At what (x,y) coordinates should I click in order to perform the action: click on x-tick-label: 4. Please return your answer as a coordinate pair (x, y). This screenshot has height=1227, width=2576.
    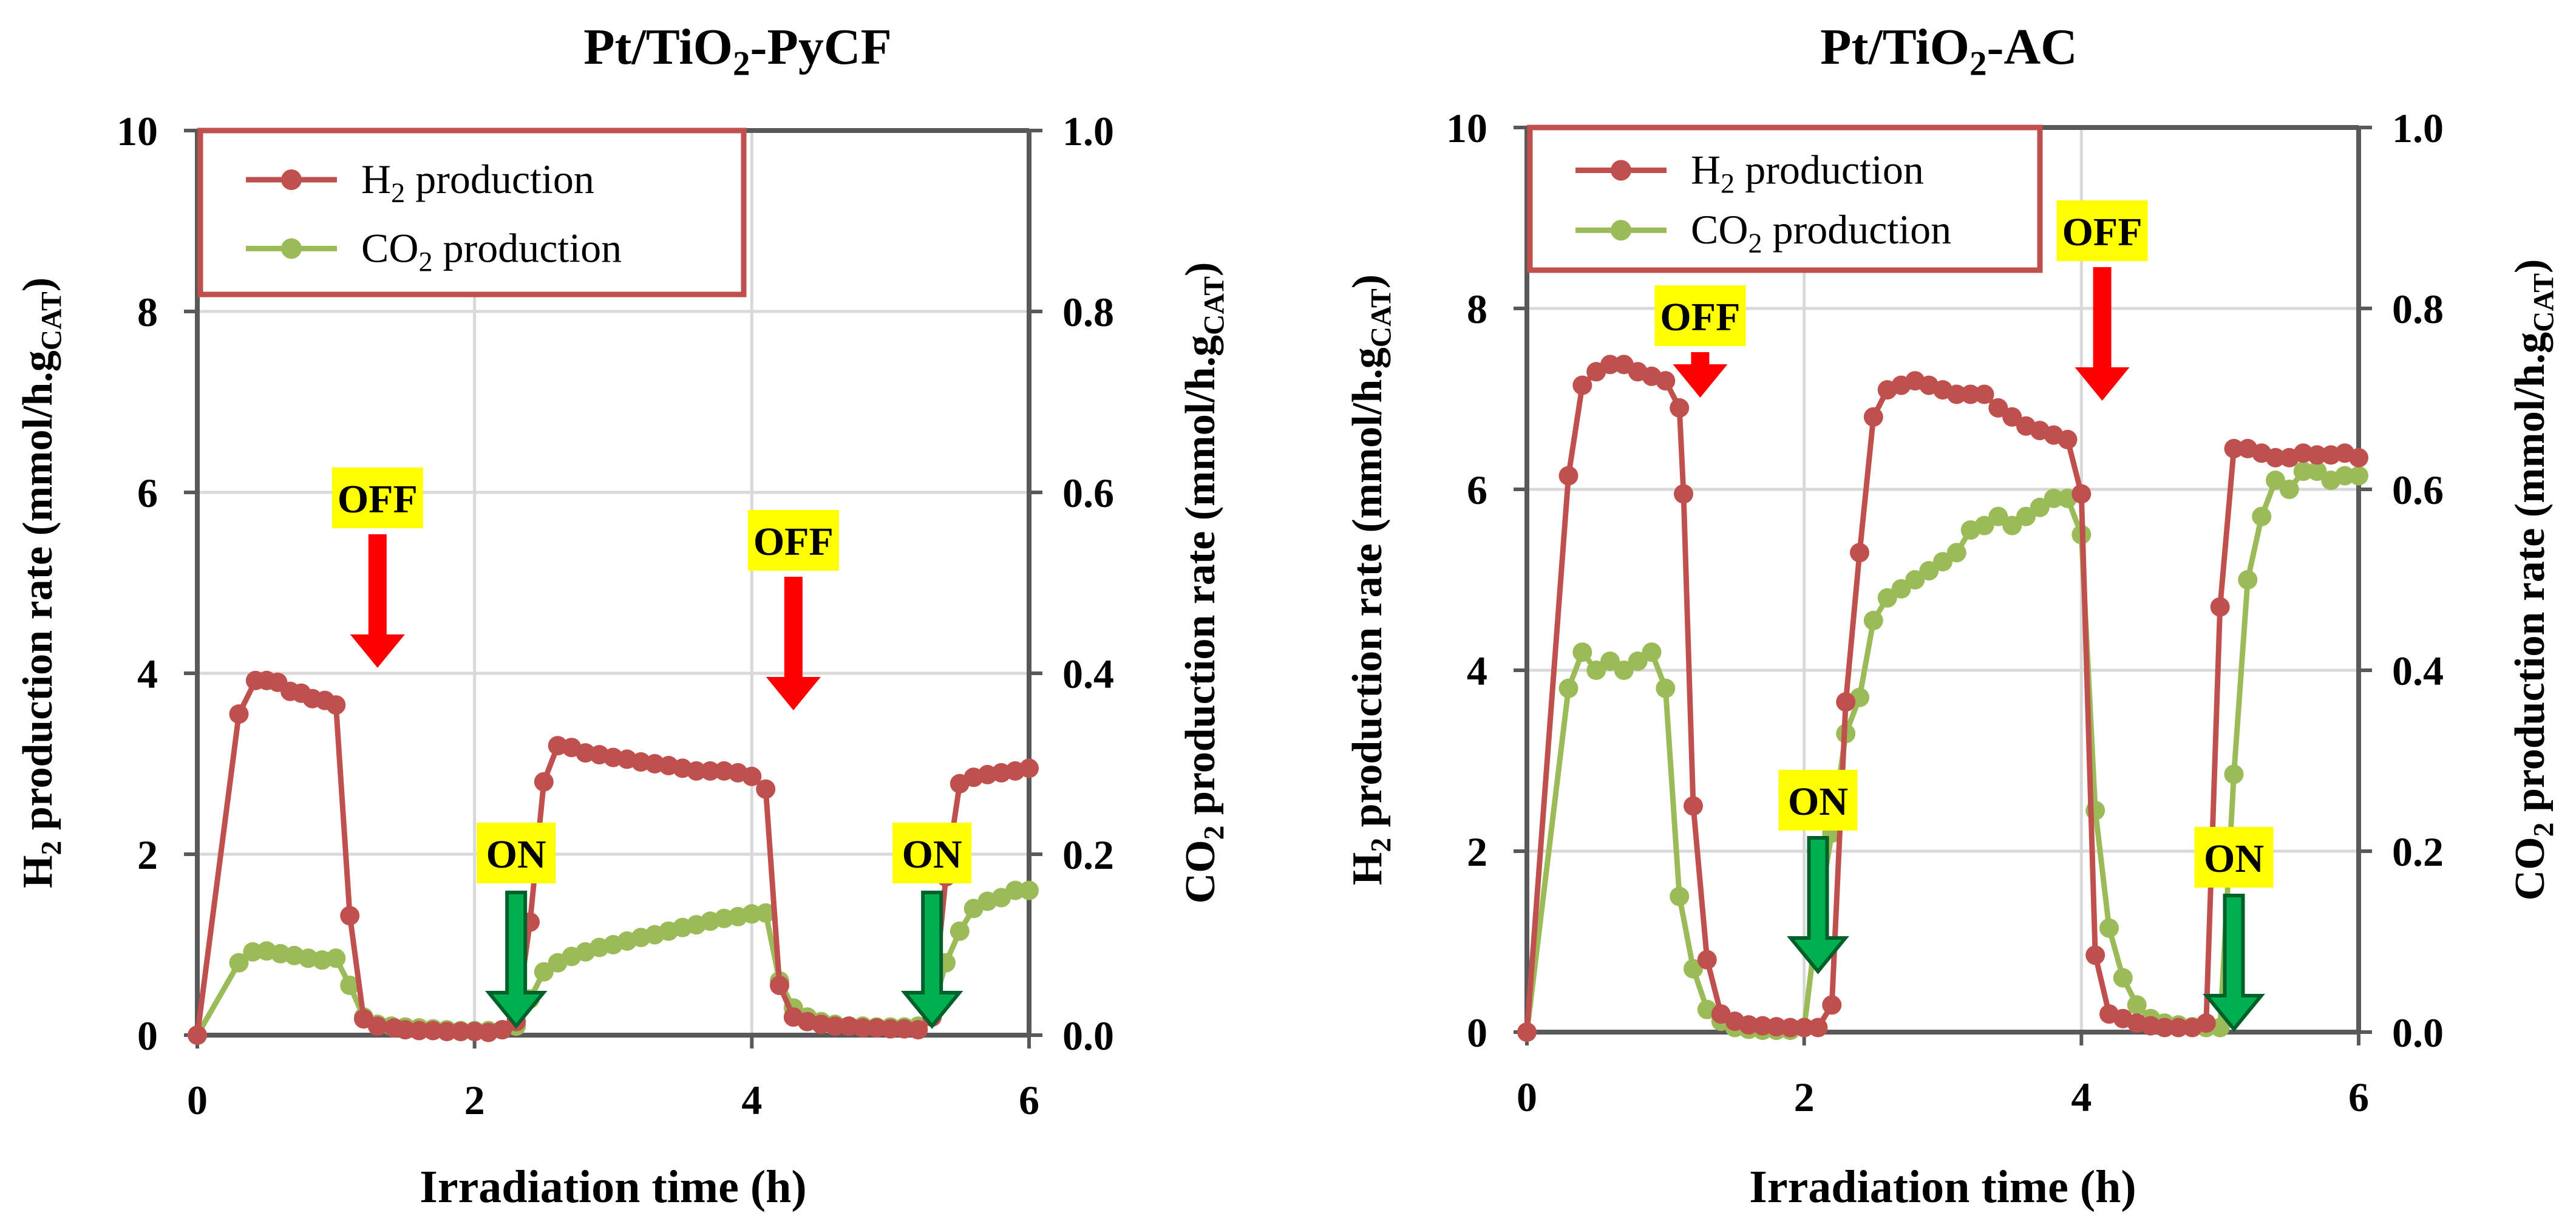
    Looking at the image, I should click on (751, 1100).